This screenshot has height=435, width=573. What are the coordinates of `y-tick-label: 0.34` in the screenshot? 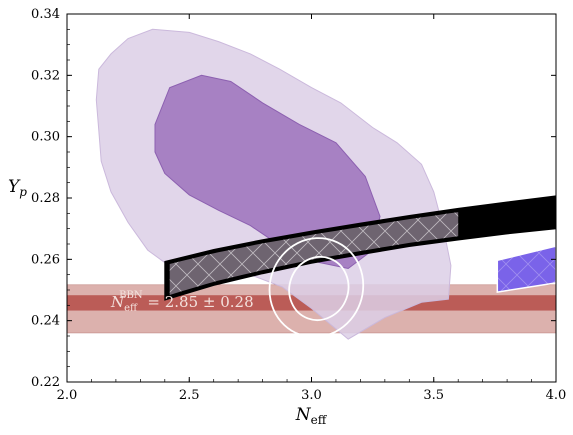 It's located at (45, 14).